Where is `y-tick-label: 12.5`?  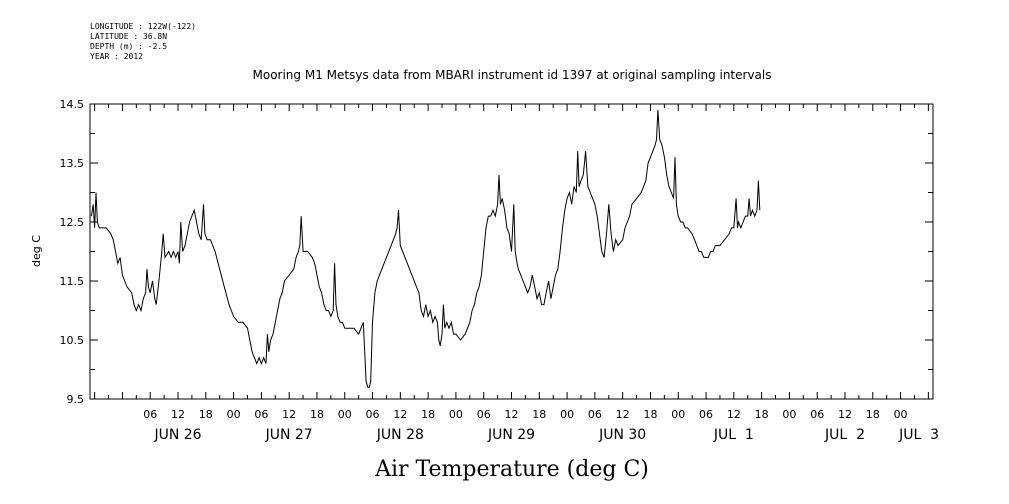
y-tick-label: 12.5 is located at coordinates (72, 222).